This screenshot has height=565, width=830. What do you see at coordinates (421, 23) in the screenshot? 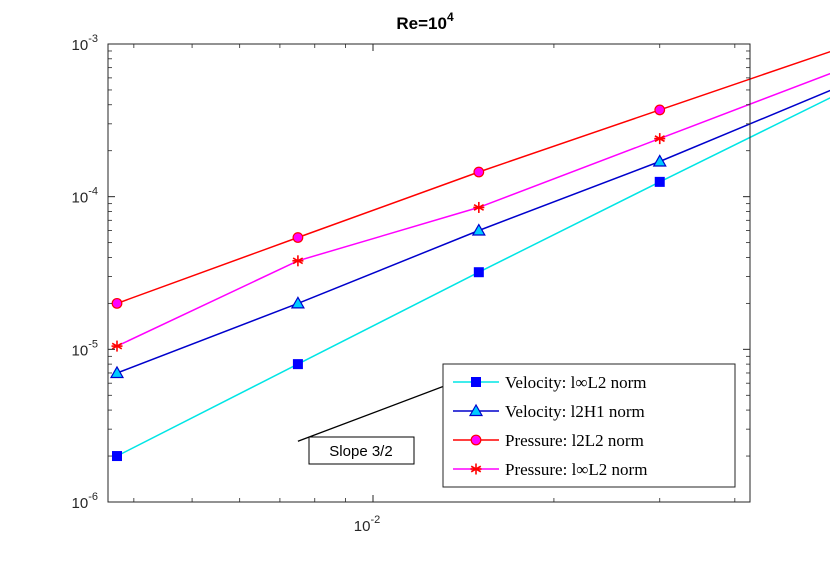
I see `chart-title-main: Re=10` at bounding box center [421, 23].